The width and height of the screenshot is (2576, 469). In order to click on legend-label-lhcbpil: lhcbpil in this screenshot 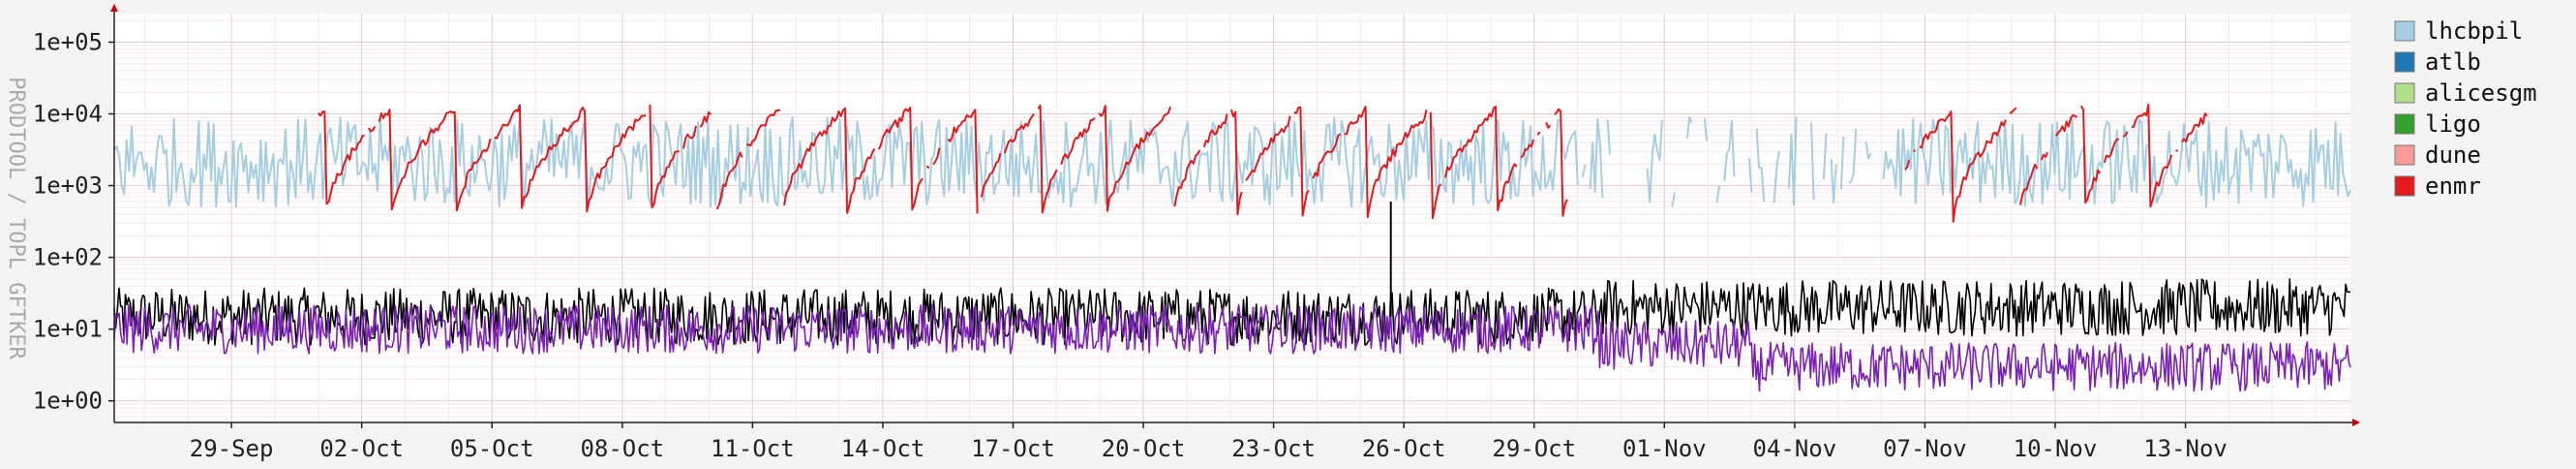, I will do `click(2474, 31)`.